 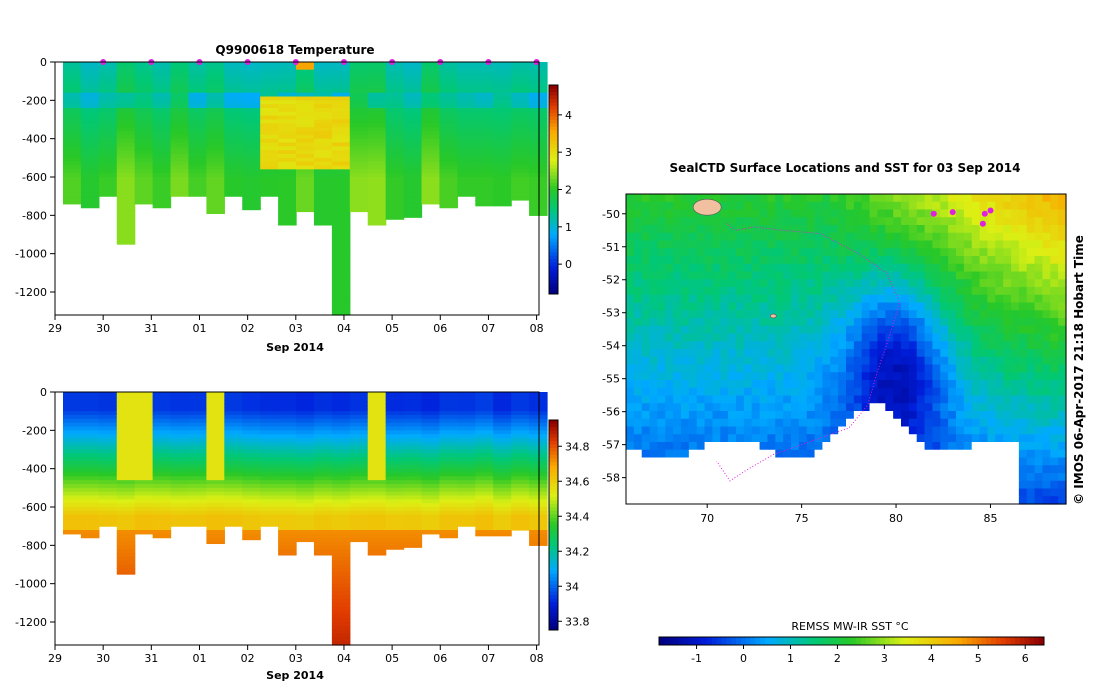 I want to click on colorbar-tick-label: 1, so click(x=790, y=658).